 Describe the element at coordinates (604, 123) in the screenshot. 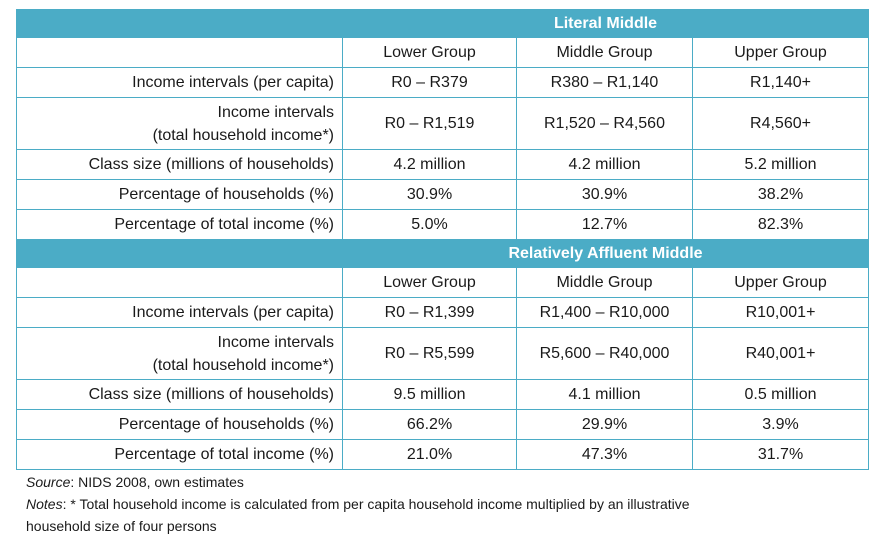

I see `table-cell: R1,520 – R4,560` at that location.